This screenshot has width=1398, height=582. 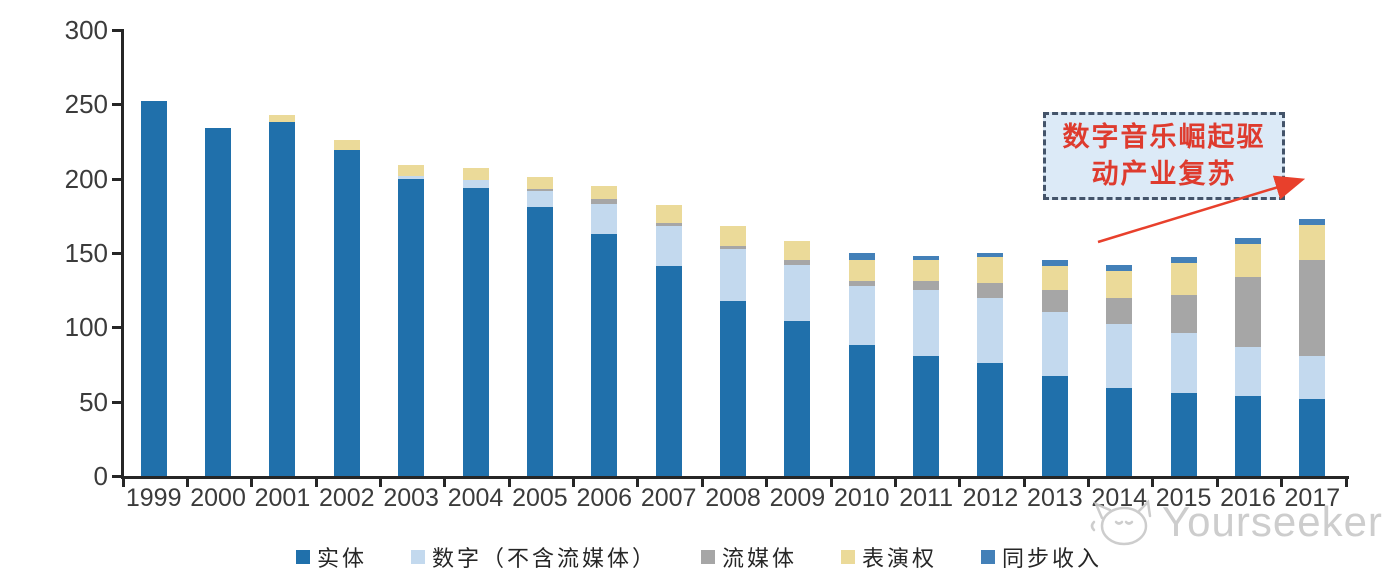 What do you see at coordinates (411, 327) in the screenshot?
I see `bar-segment-2003-s0` at bounding box center [411, 327].